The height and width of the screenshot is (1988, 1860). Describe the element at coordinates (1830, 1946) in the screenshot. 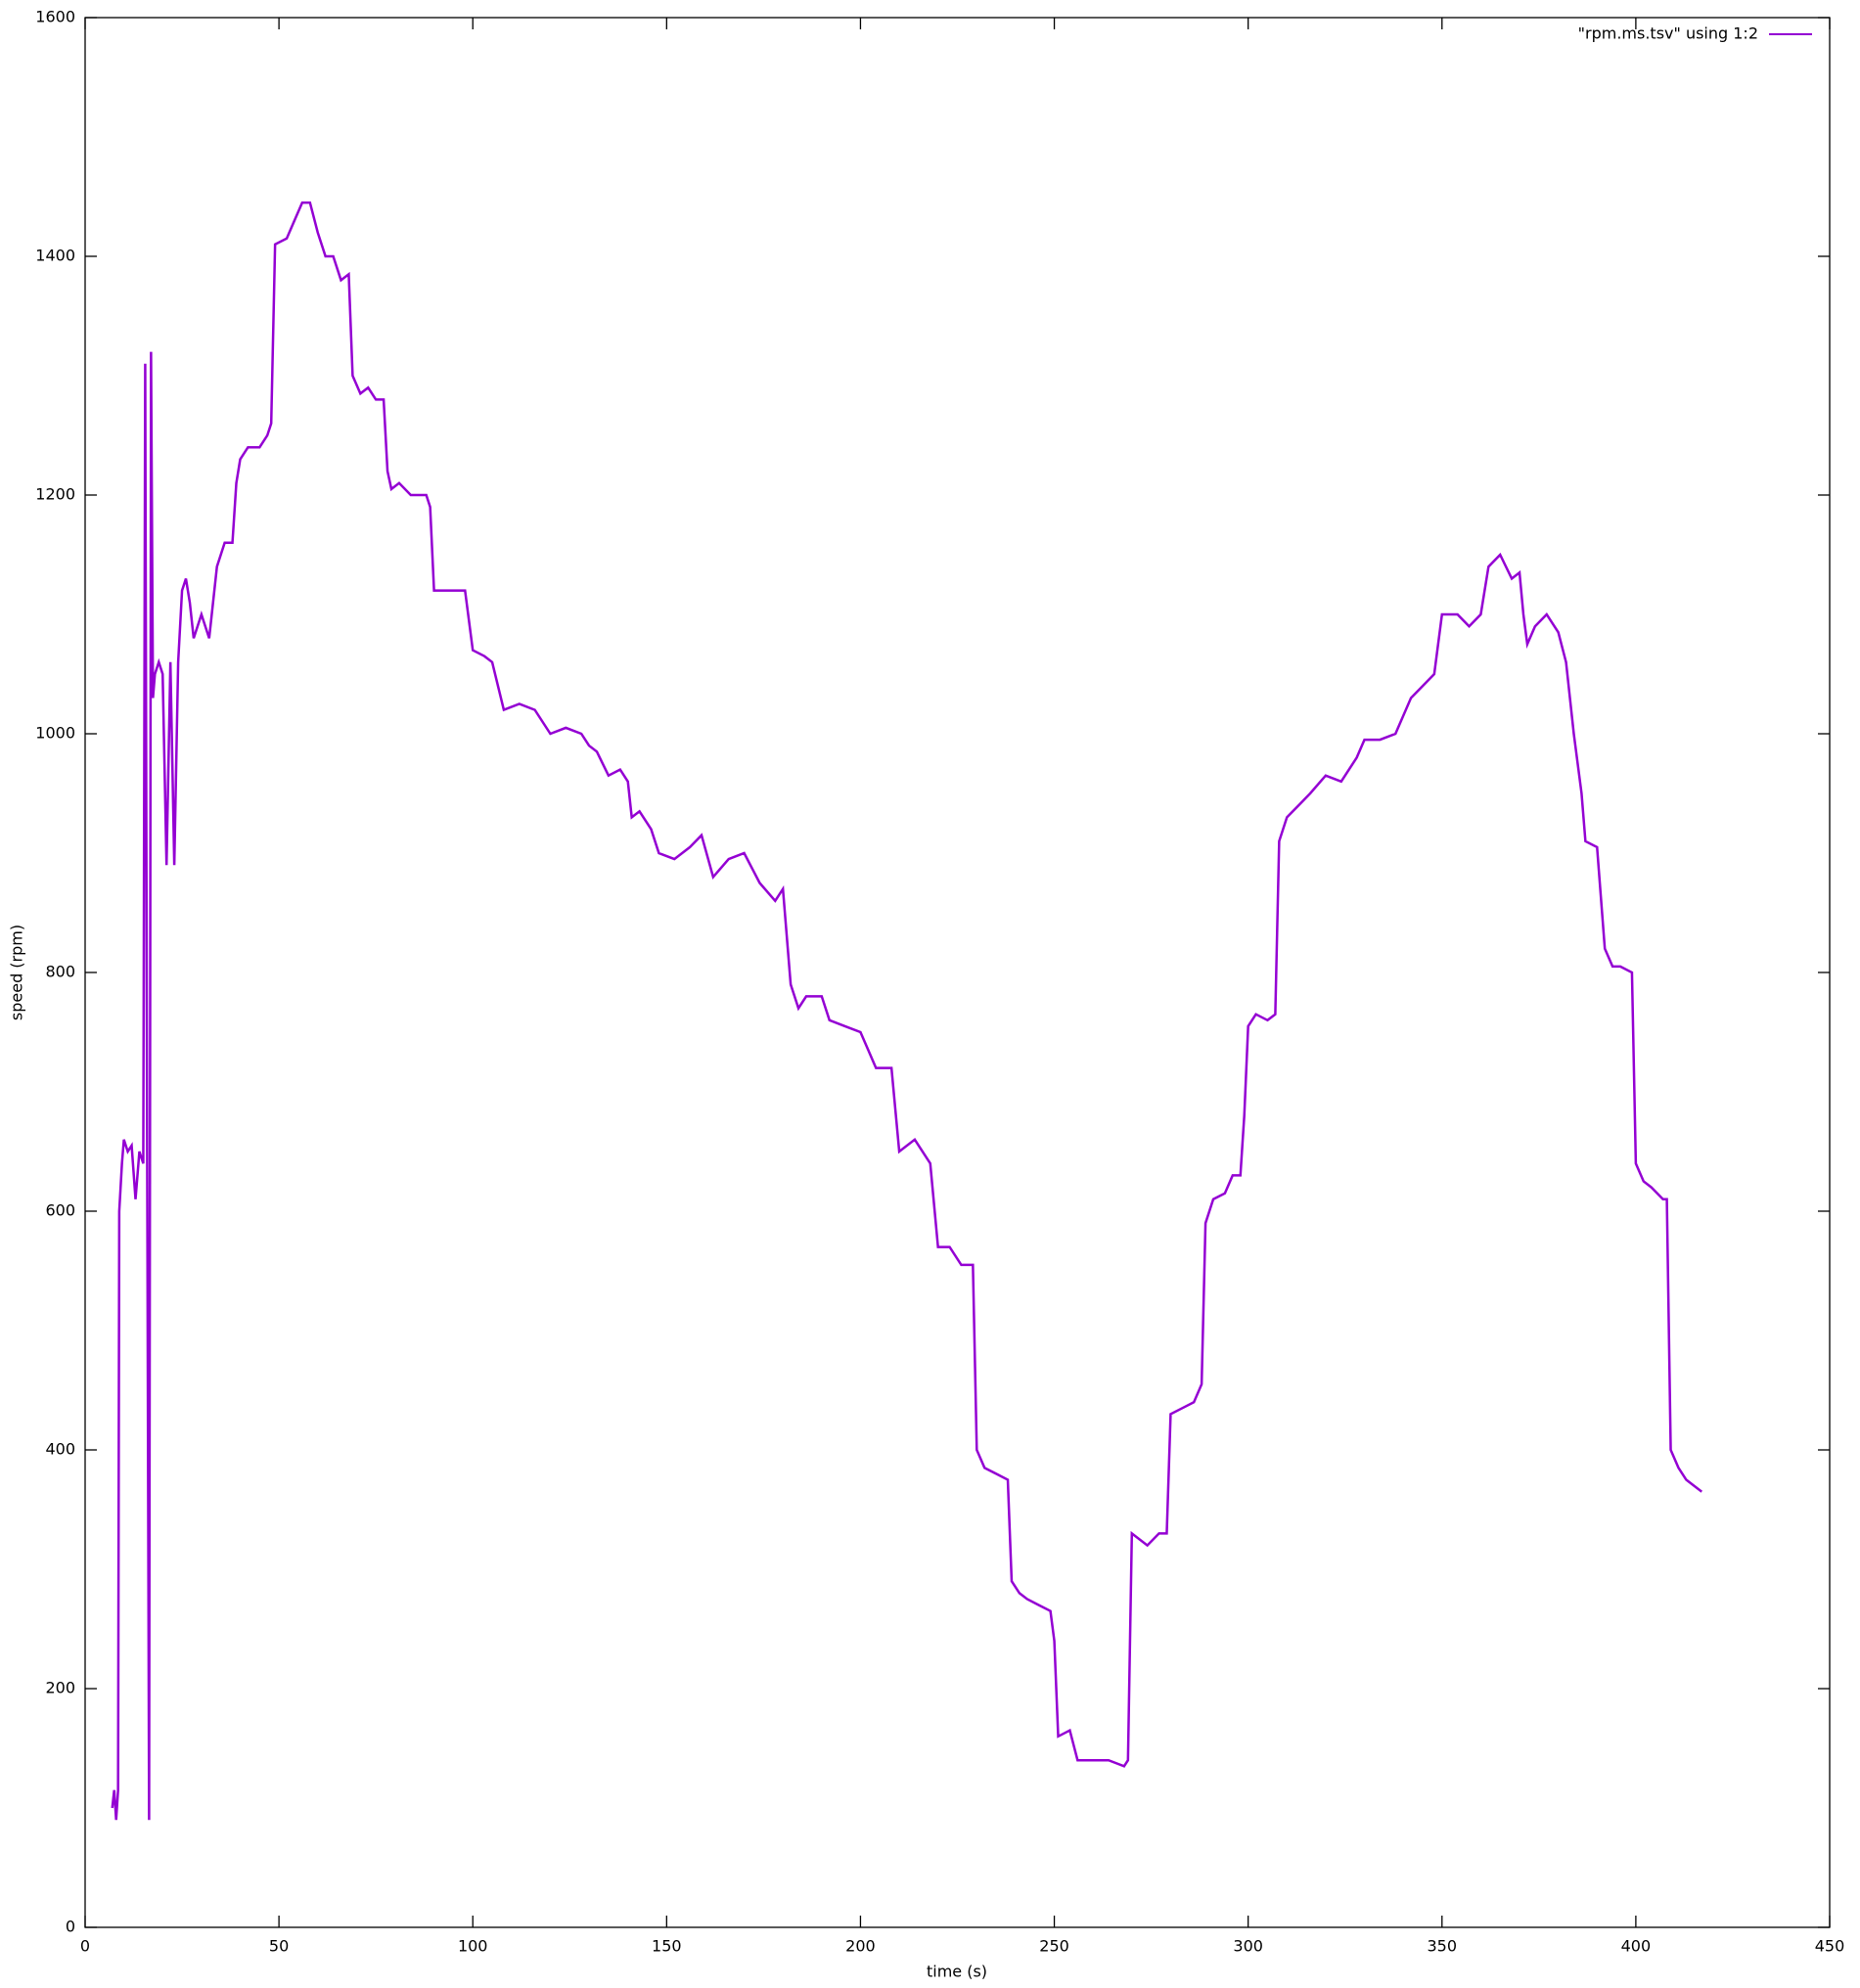

I see `x-tick-label: 450` at that location.